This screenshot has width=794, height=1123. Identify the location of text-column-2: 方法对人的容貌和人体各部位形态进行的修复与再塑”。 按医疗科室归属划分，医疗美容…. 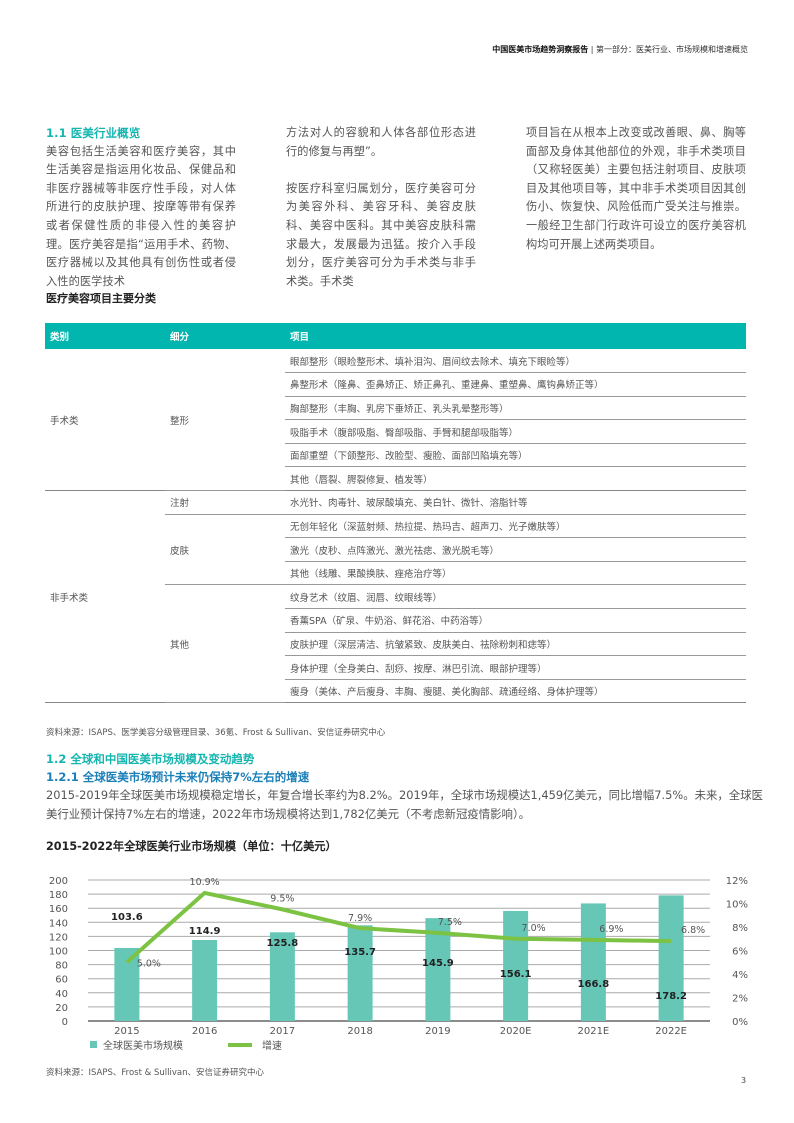
(381, 217).